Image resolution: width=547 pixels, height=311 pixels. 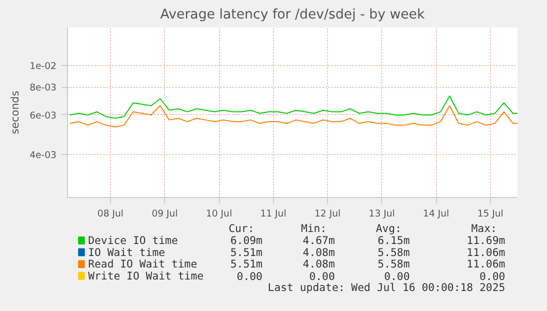 I want to click on text: 11.69m, so click(x=486, y=240).